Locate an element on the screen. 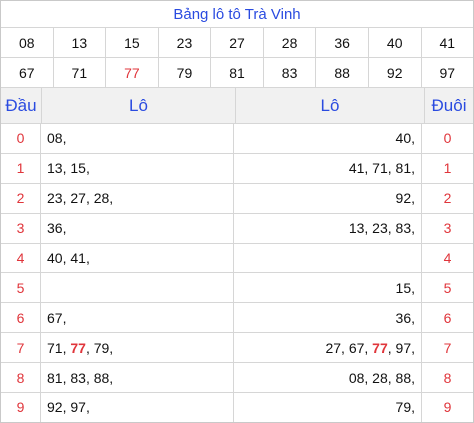 The height and width of the screenshot is (423, 474). number-cell: 92 is located at coordinates (395, 72).